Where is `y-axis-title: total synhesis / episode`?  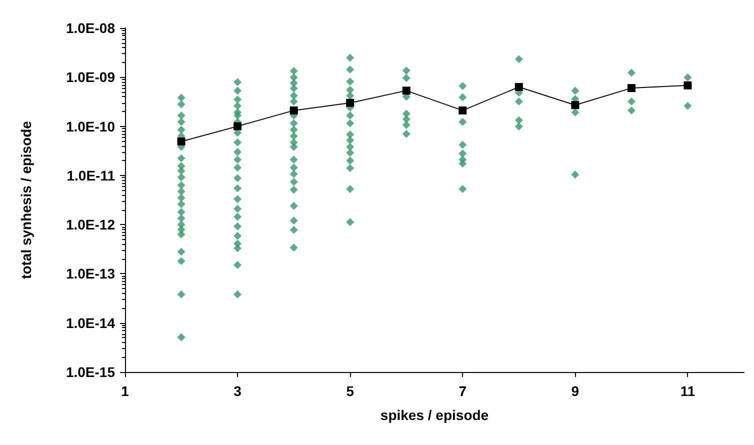 y-axis-title: total synhesis / episode is located at coordinates (26, 199).